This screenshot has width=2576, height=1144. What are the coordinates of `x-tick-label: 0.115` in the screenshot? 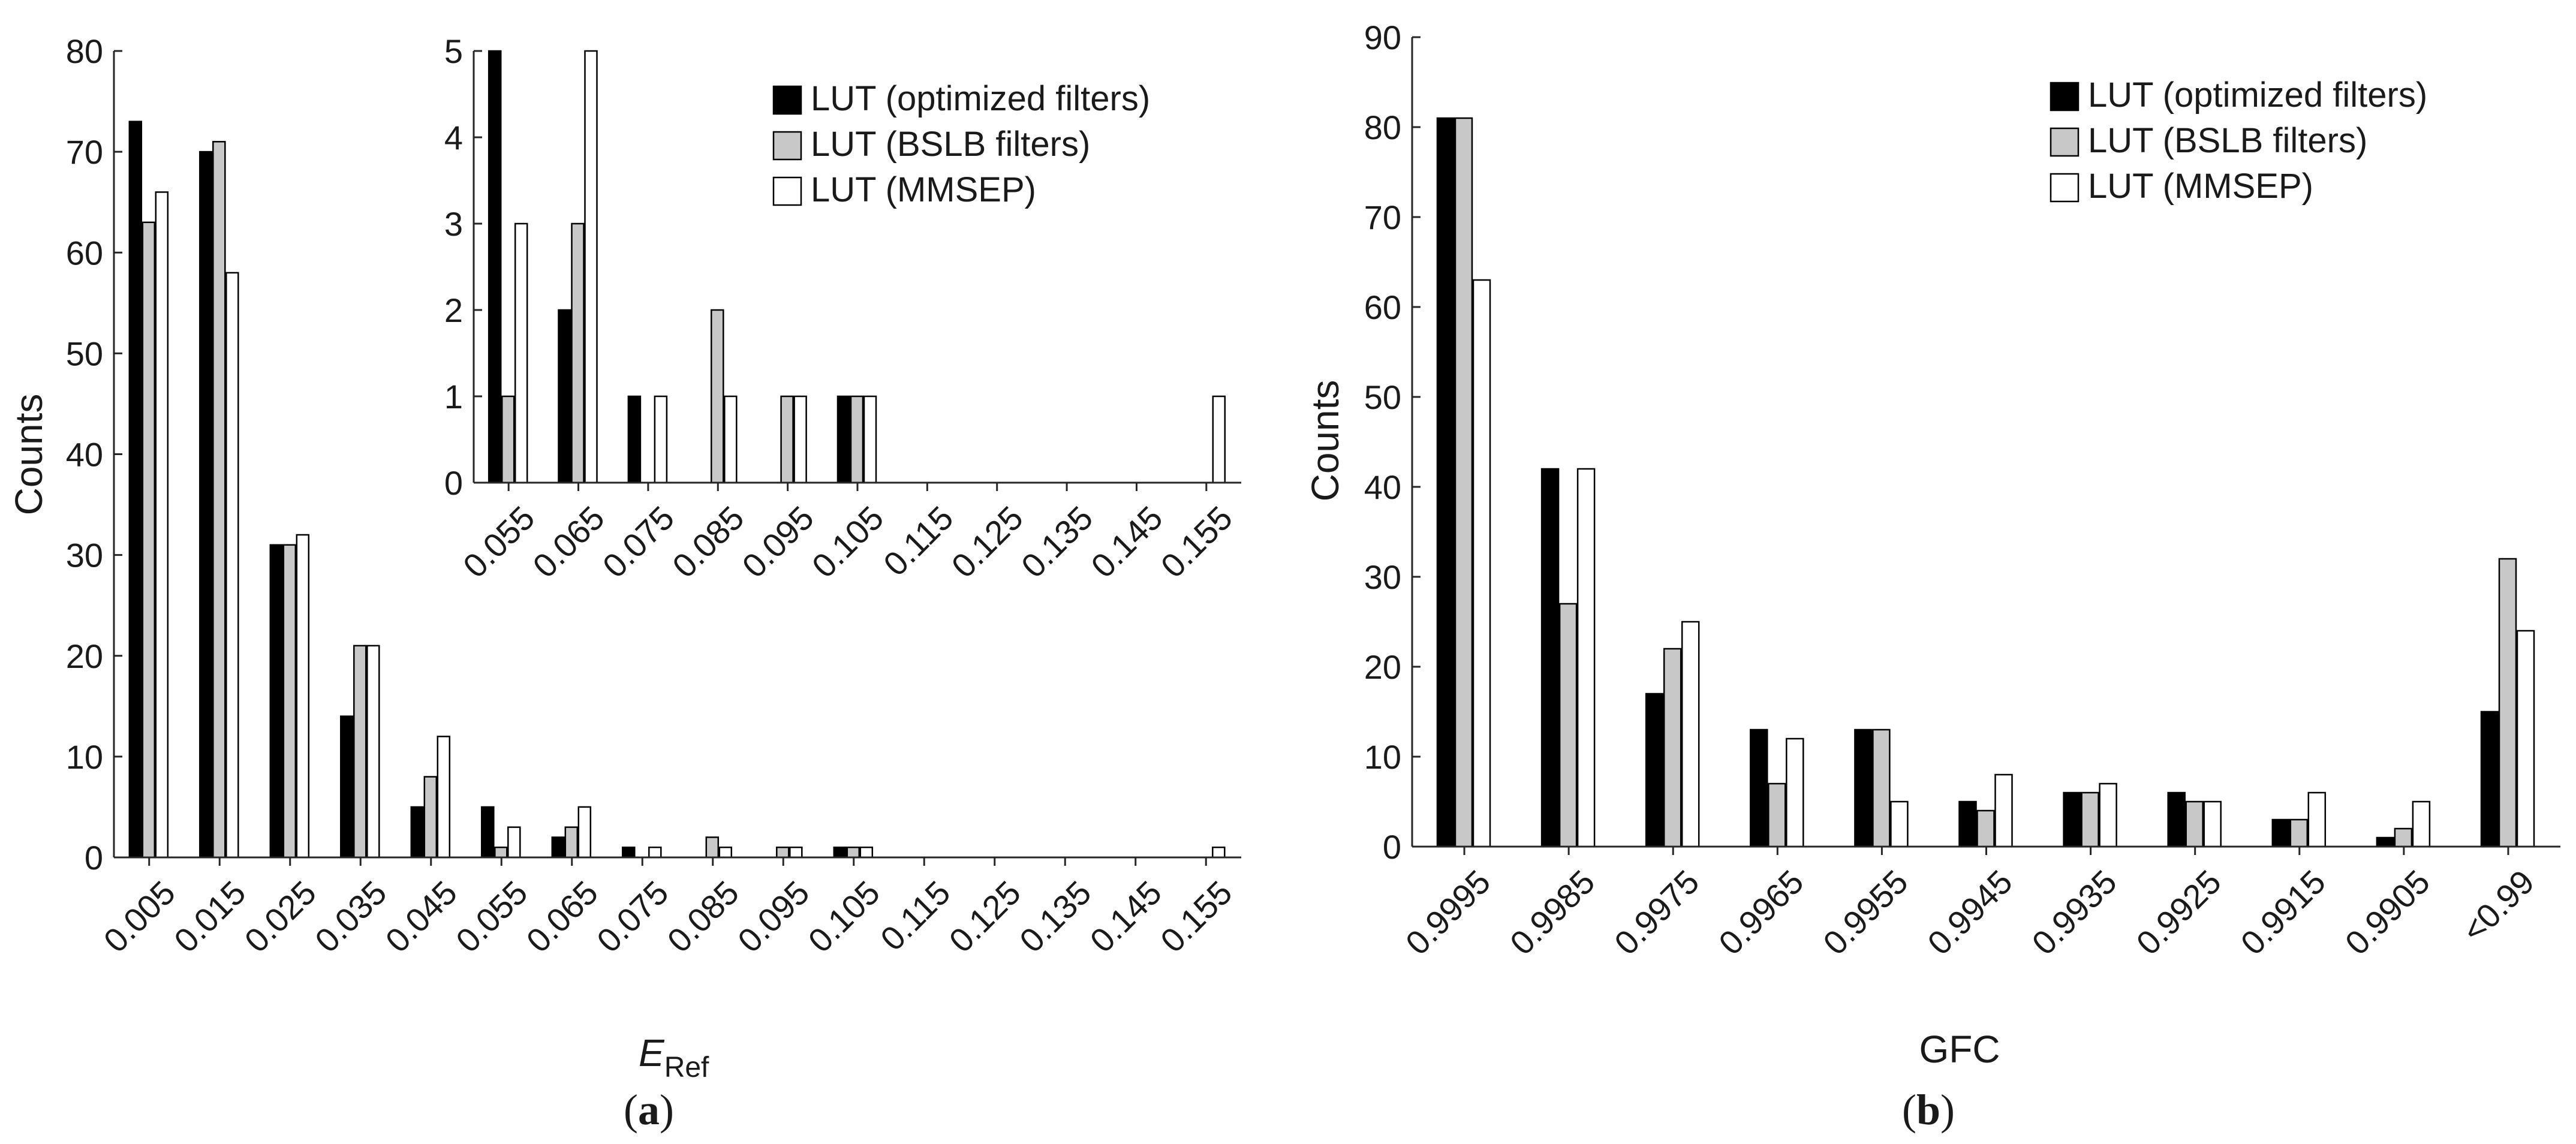 It's located at (918, 541).